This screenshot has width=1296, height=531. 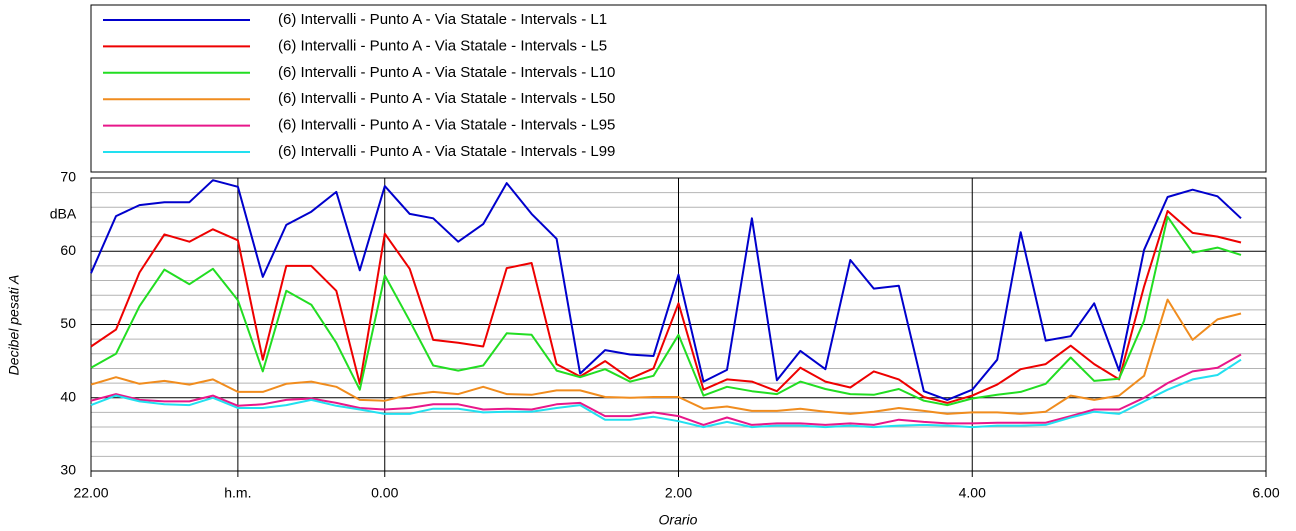 What do you see at coordinates (68, 470) in the screenshot?
I see `y-tick-label: 30` at bounding box center [68, 470].